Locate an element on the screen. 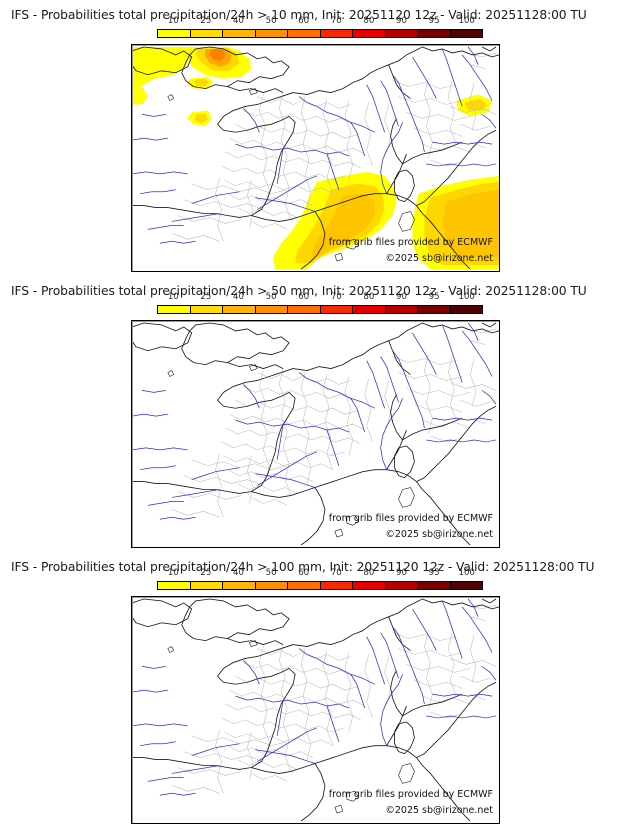 The height and width of the screenshot is (828, 630). colorbar-50mm: 10 25 40 50 60 70 80 90 95 100 is located at coordinates (320, 304).